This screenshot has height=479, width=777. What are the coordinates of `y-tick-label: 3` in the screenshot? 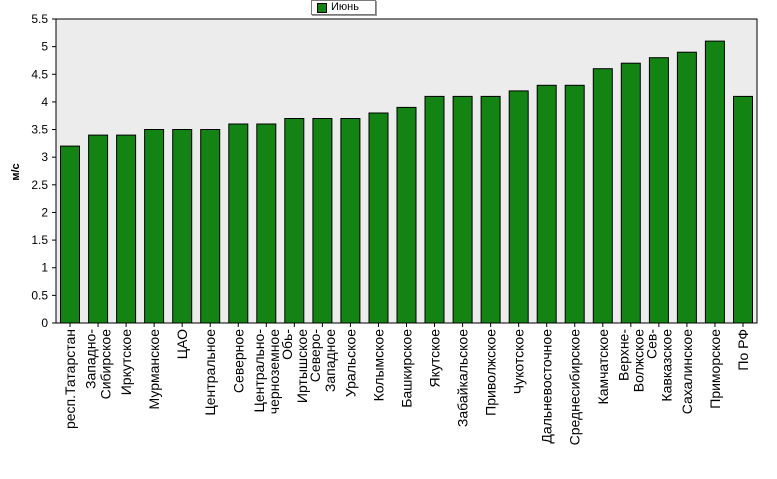 It's located at (44, 157).